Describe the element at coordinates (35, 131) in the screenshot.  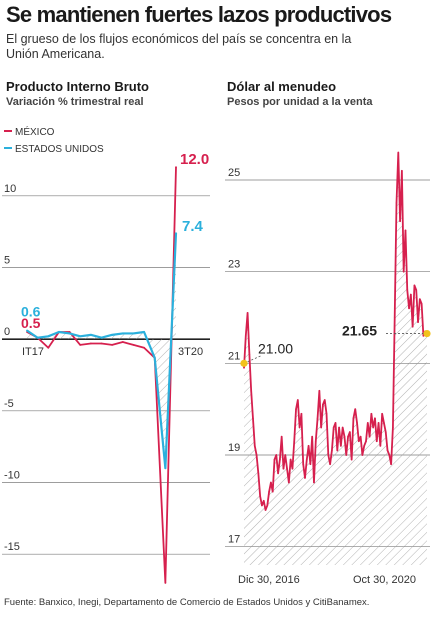
I see `legend-label-mexico: MÉXICO` at that location.